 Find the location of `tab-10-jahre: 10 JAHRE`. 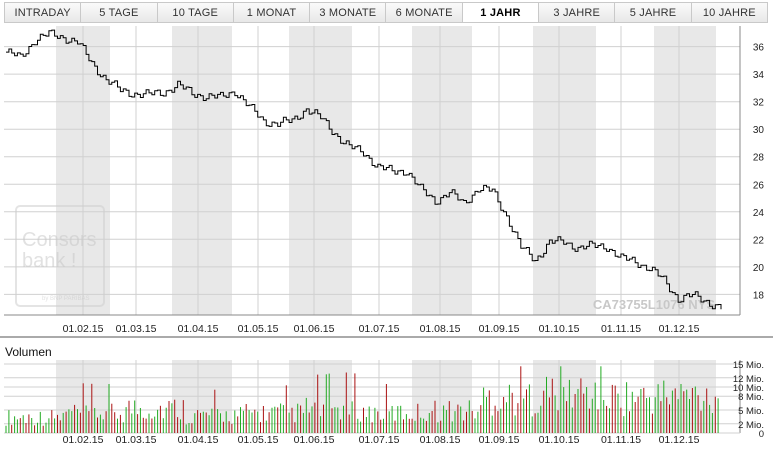

tab-10-jahre: 10 JAHRE is located at coordinates (729, 12).